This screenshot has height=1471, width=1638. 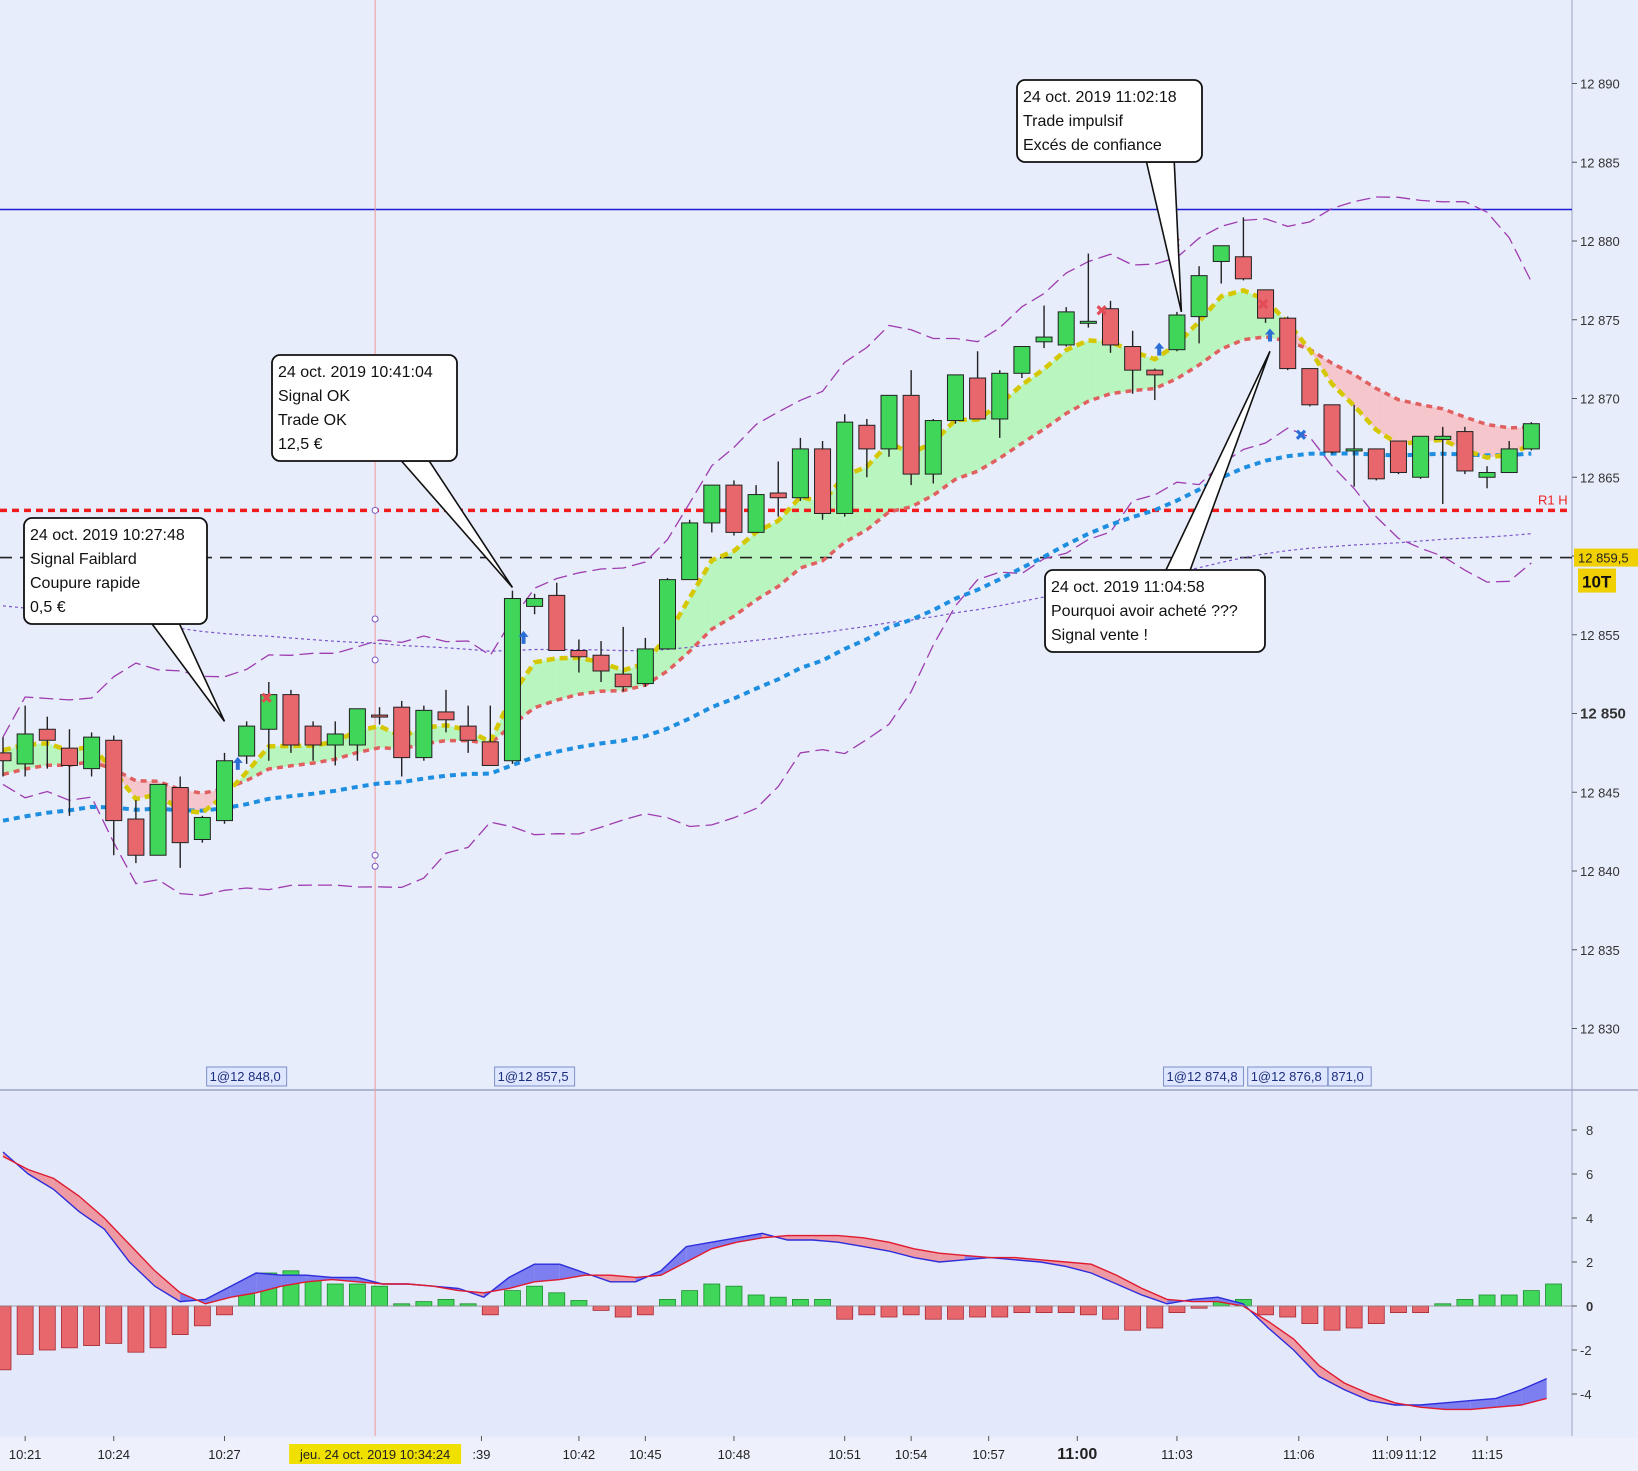 I want to click on candle-body-down, so click(x=490, y=753).